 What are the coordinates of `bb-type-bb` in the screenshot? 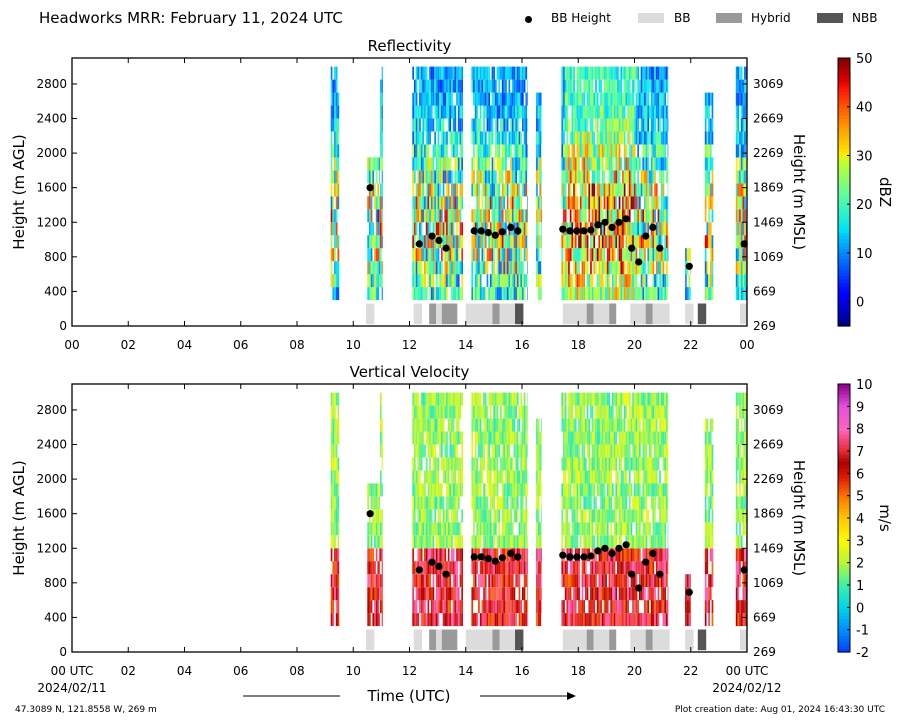 It's located at (638, 314).